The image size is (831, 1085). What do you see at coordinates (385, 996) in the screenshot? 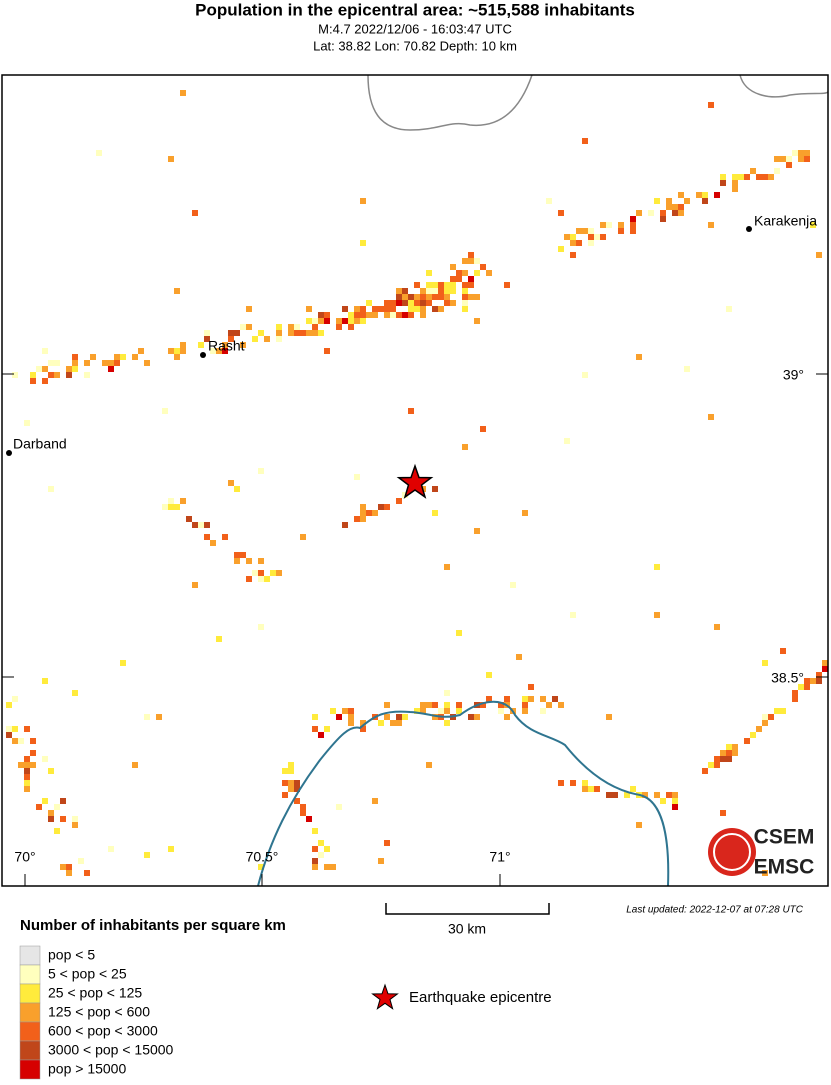
I see `legend-star` at bounding box center [385, 996].